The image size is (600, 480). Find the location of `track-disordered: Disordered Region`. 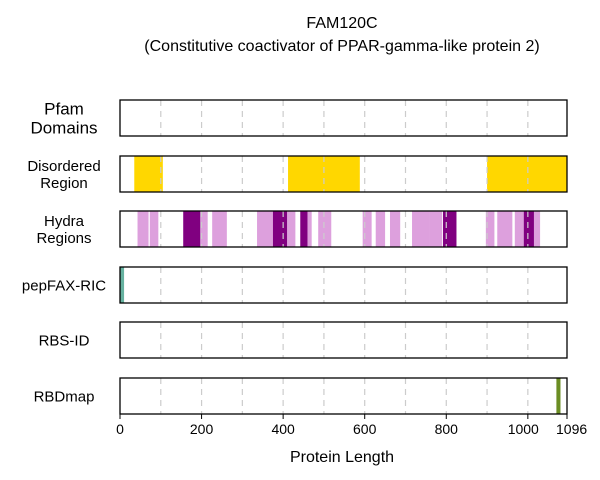

track-disordered: Disordered Region is located at coordinates (297, 174).